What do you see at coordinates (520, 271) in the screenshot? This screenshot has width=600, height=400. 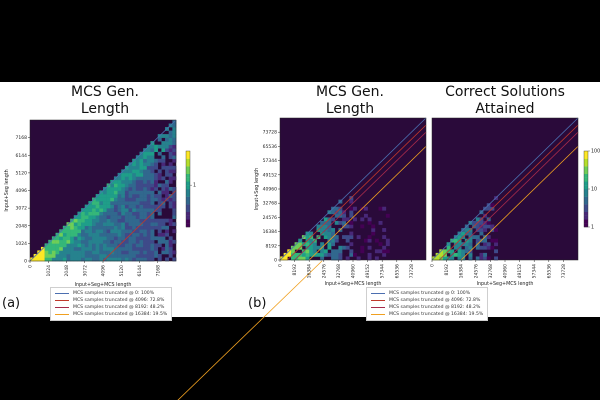 I see `x-tick-label: 49152` at bounding box center [520, 271].